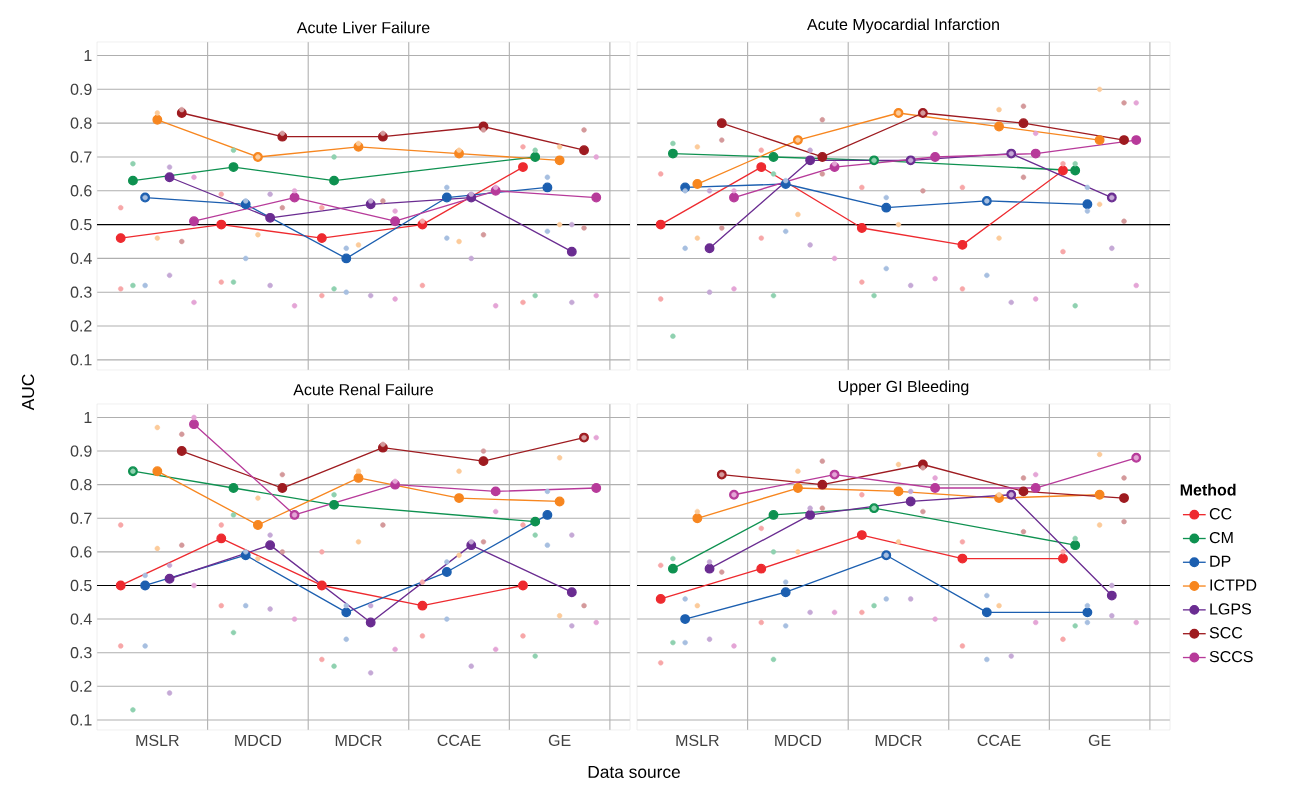 The height and width of the screenshot is (792, 1314). Describe the element at coordinates (28, 392) in the screenshot. I see `y-axis-title: AUC` at that location.